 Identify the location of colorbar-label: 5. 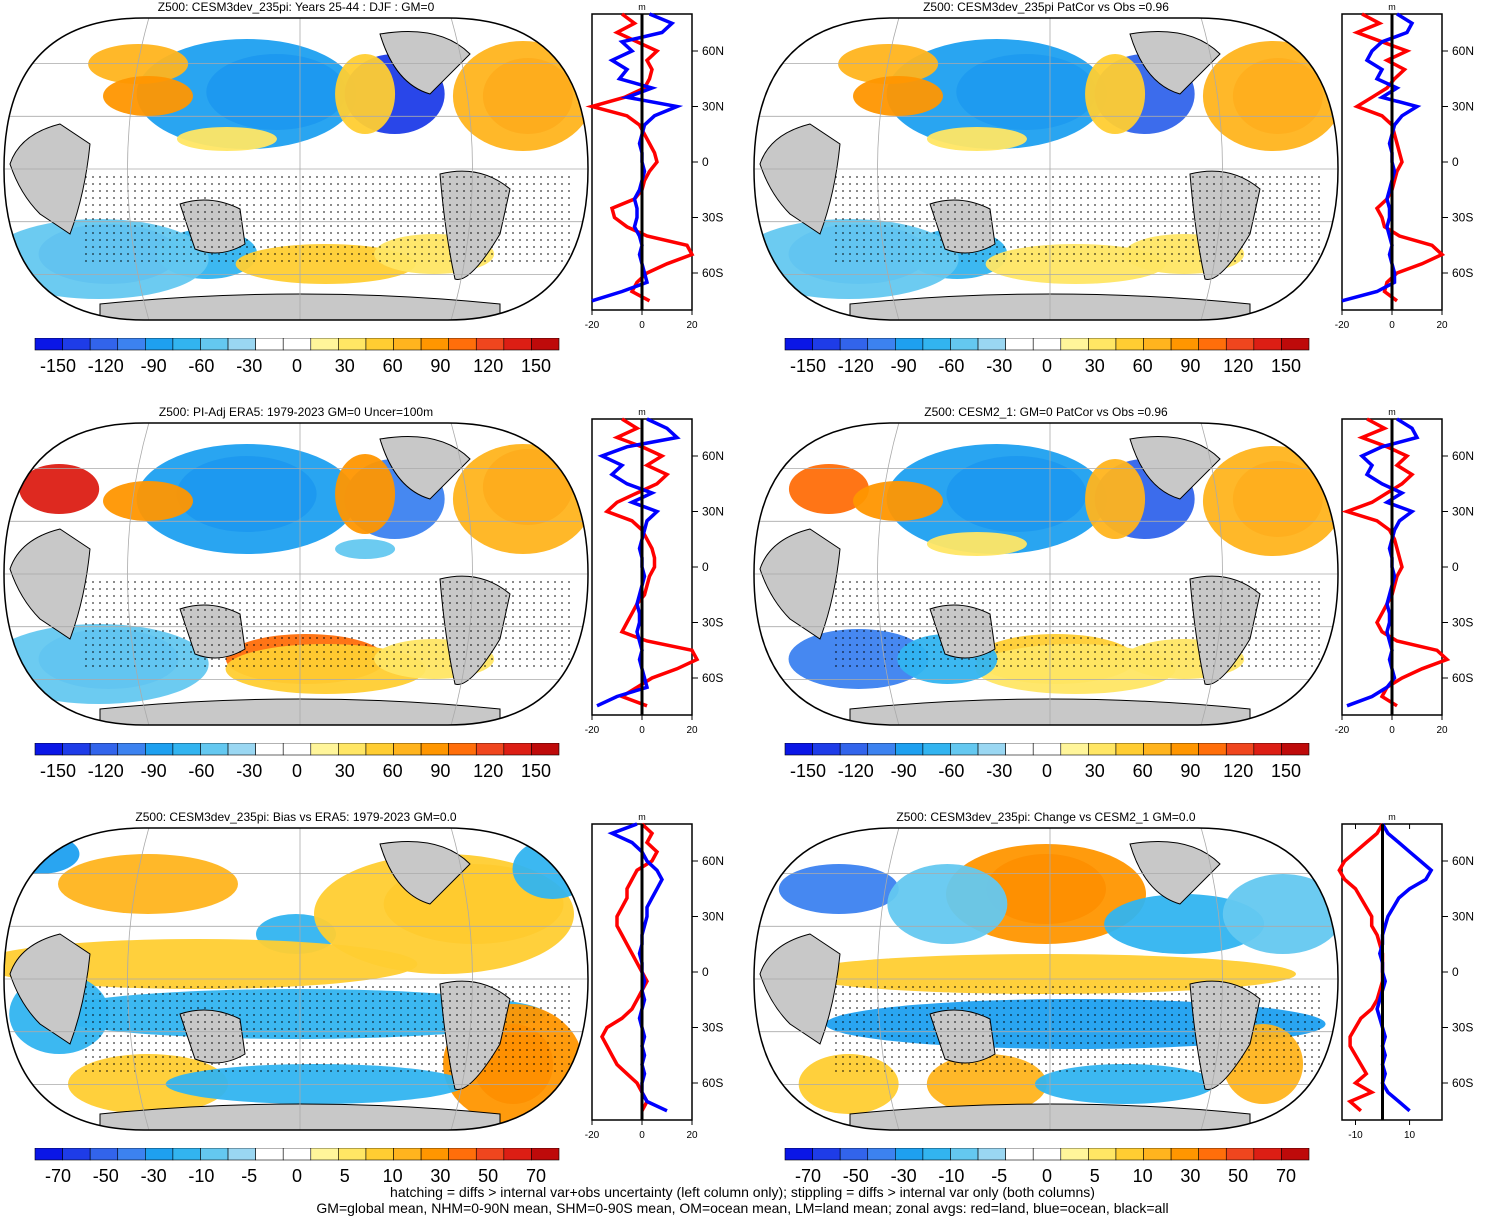
(345, 1176).